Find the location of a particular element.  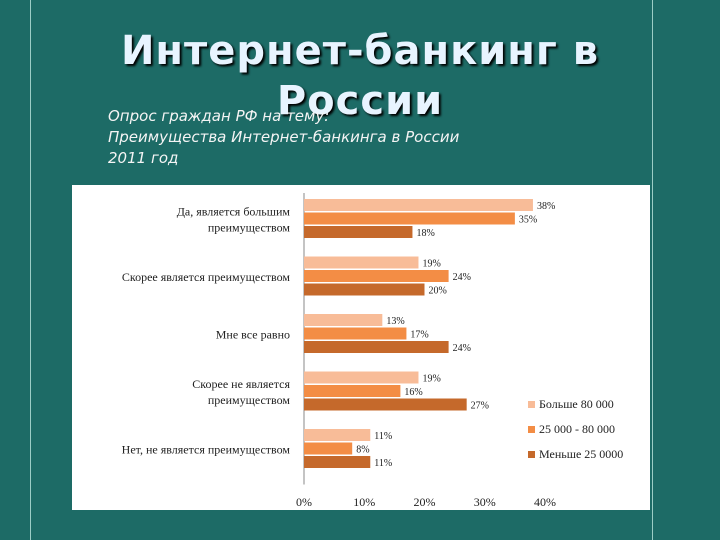

legend-label: Больше 80 000 is located at coordinates (576, 404).